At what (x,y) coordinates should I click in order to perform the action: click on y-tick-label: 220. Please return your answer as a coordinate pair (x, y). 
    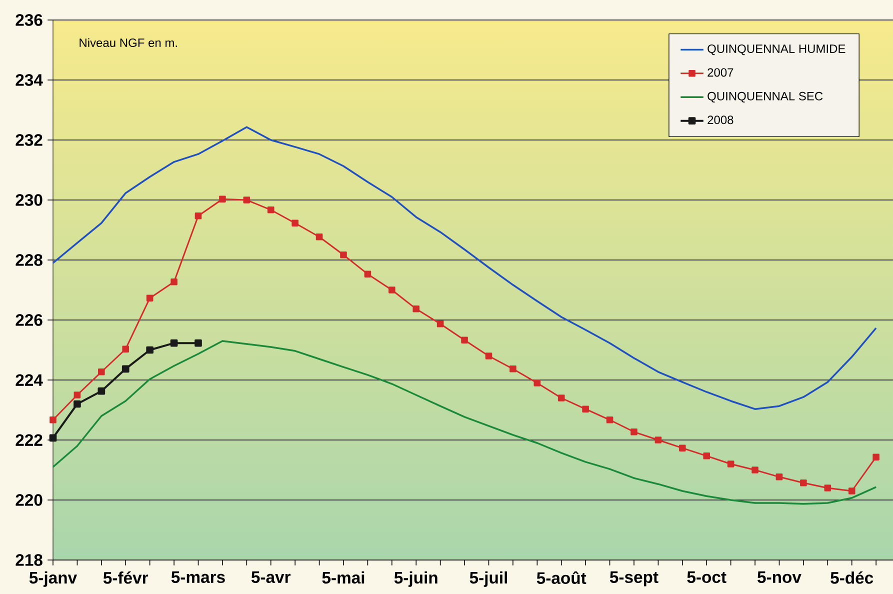
    Looking at the image, I should click on (29, 500).